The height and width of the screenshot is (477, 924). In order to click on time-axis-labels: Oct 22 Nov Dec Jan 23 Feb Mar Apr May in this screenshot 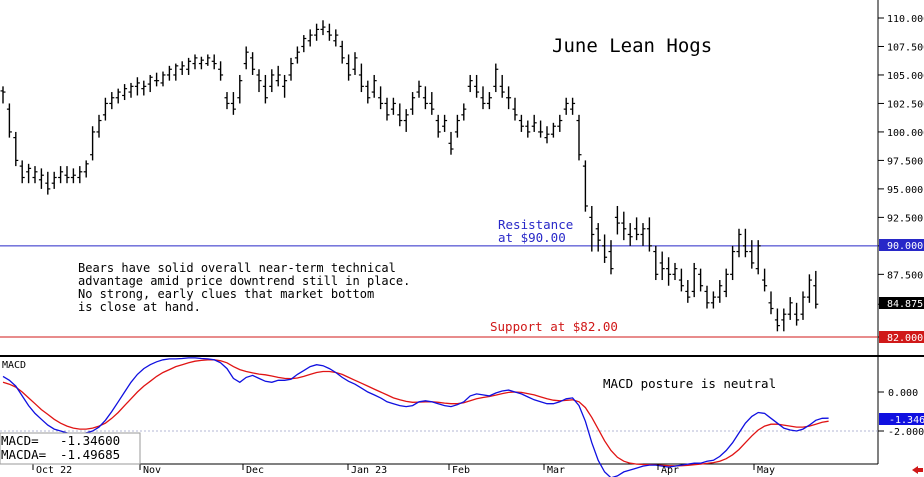, I will do `click(403, 470)`.